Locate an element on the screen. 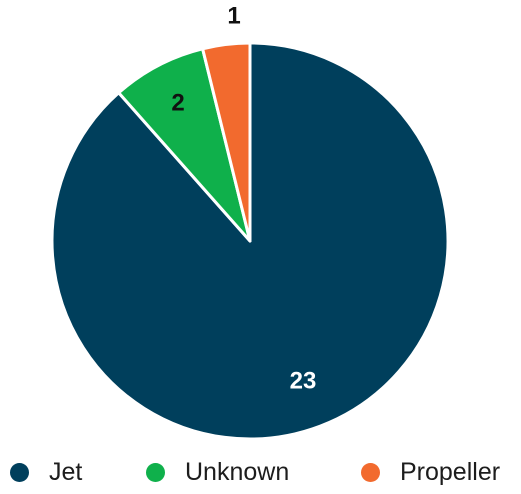 Image resolution: width=521 pixels, height=494 pixels. data-label-propeller: 1 is located at coordinates (233, 15).